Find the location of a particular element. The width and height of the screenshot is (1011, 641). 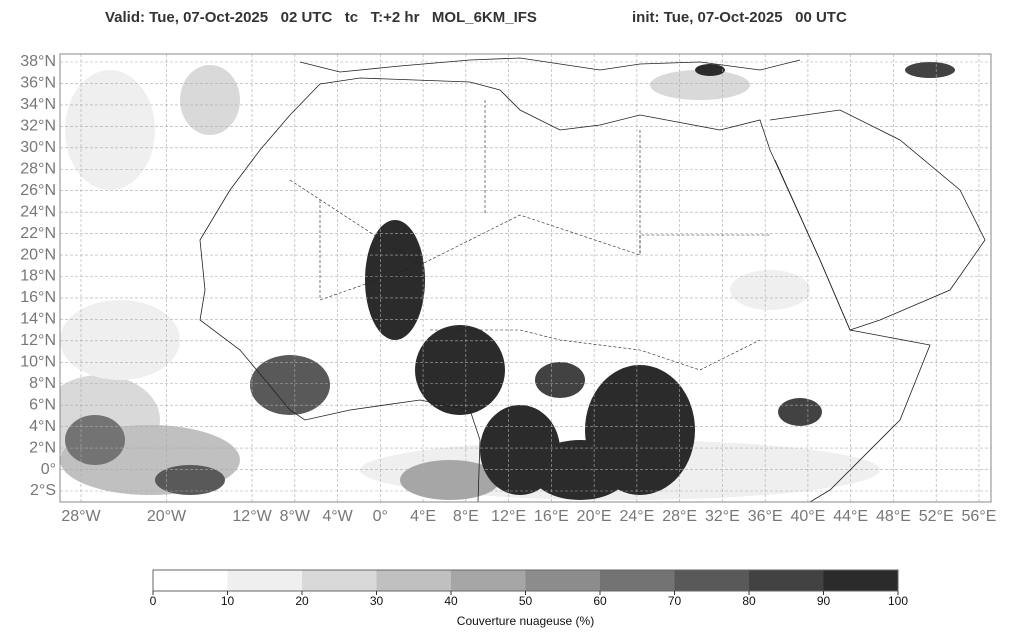

lon-tick-label: 0° is located at coordinates (380, 516).